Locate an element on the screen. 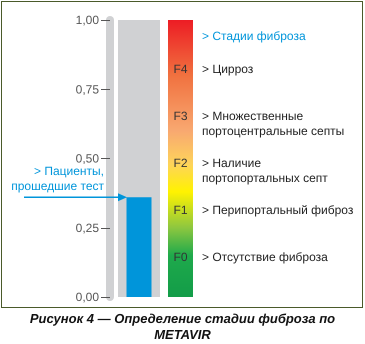  text: > Стадии фиброза is located at coordinates (254, 36).